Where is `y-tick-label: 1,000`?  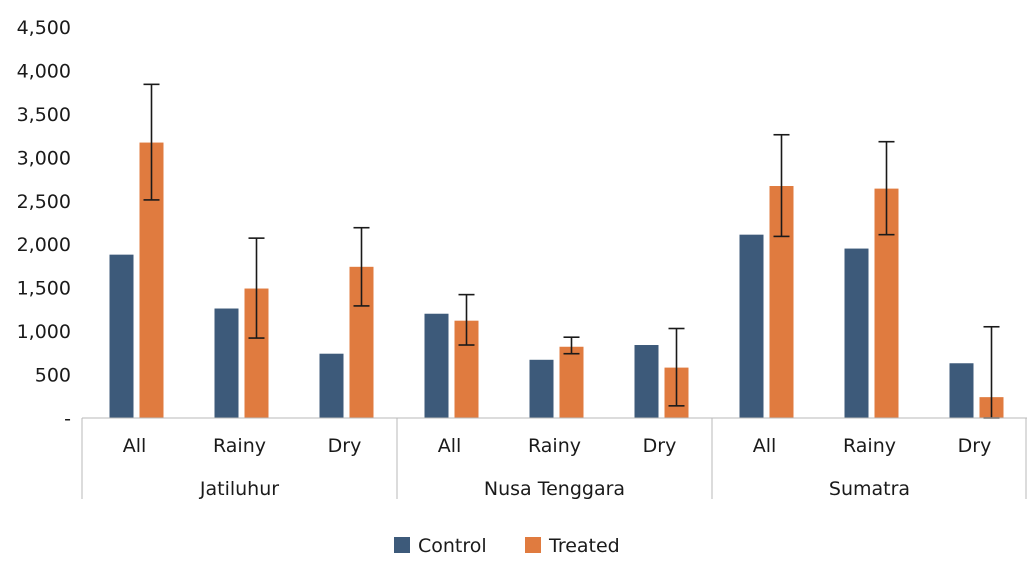 y-tick-label: 1,000 is located at coordinates (44, 332).